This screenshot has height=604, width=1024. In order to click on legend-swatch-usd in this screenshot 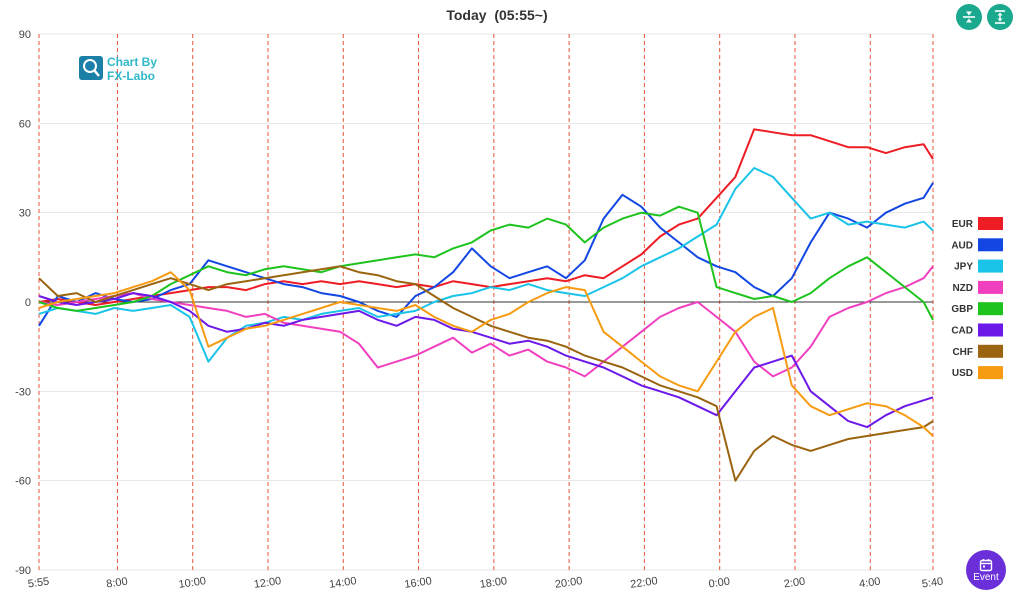, I will do `click(990, 373)`.